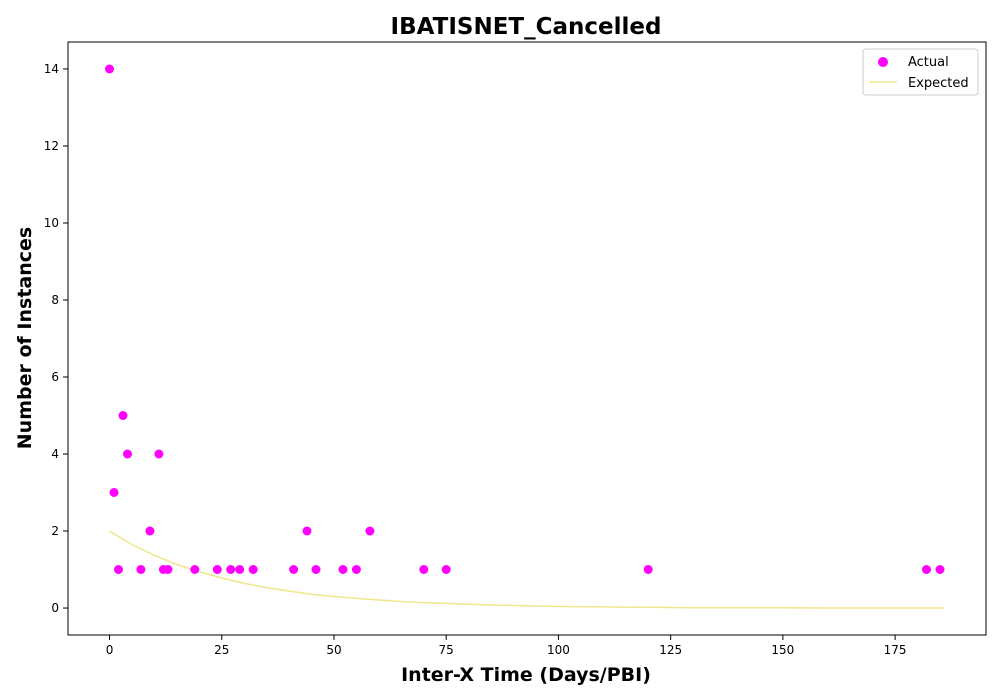 This screenshot has height=700, width=1000. I want to click on y-tick-label: 10, so click(51, 223).